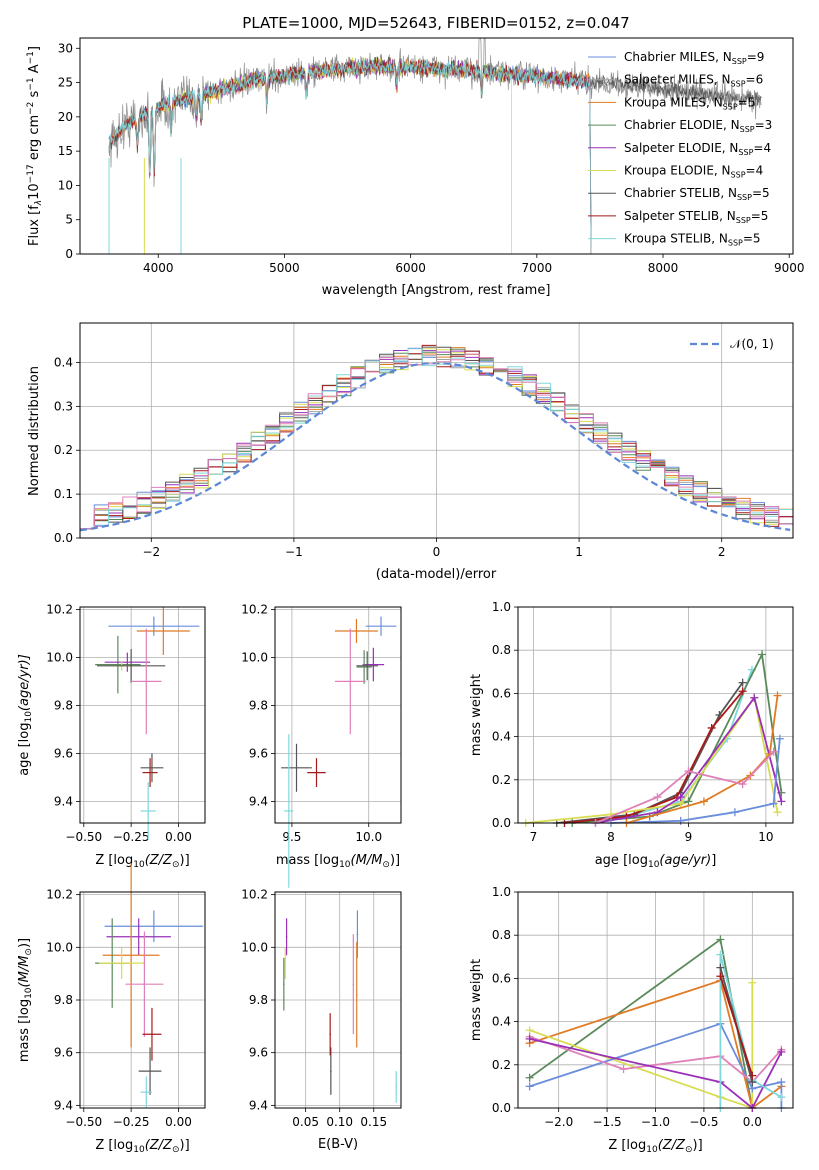 This screenshot has width=819, height=1170. I want to click on mass-metallicity-xlabel: Z [log10(Z/Z⊙)], so click(142, 1146).